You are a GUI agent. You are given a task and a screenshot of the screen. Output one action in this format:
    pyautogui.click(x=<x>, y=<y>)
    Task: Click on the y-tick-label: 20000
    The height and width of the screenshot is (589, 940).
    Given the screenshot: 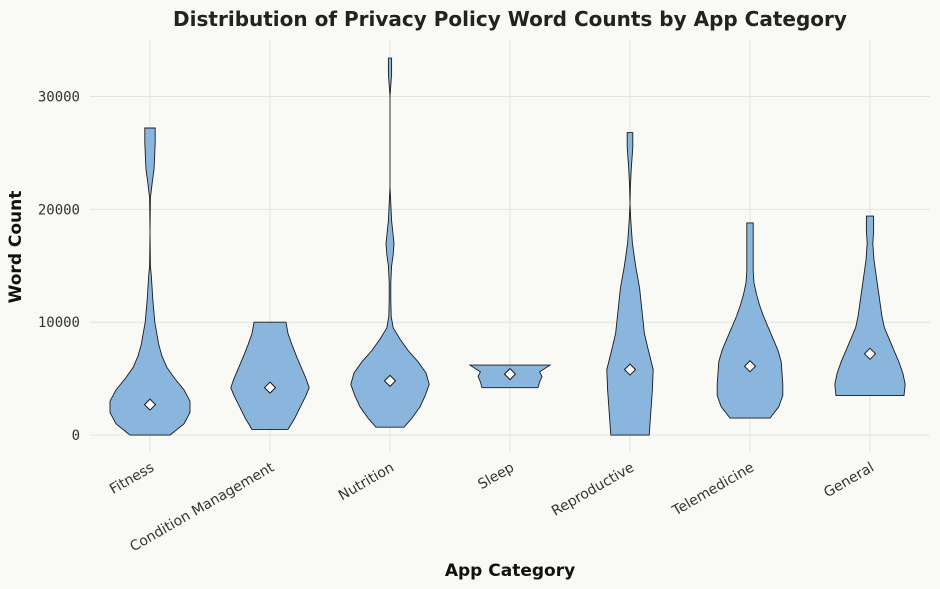 What is the action you would take?
    pyautogui.click(x=59, y=210)
    